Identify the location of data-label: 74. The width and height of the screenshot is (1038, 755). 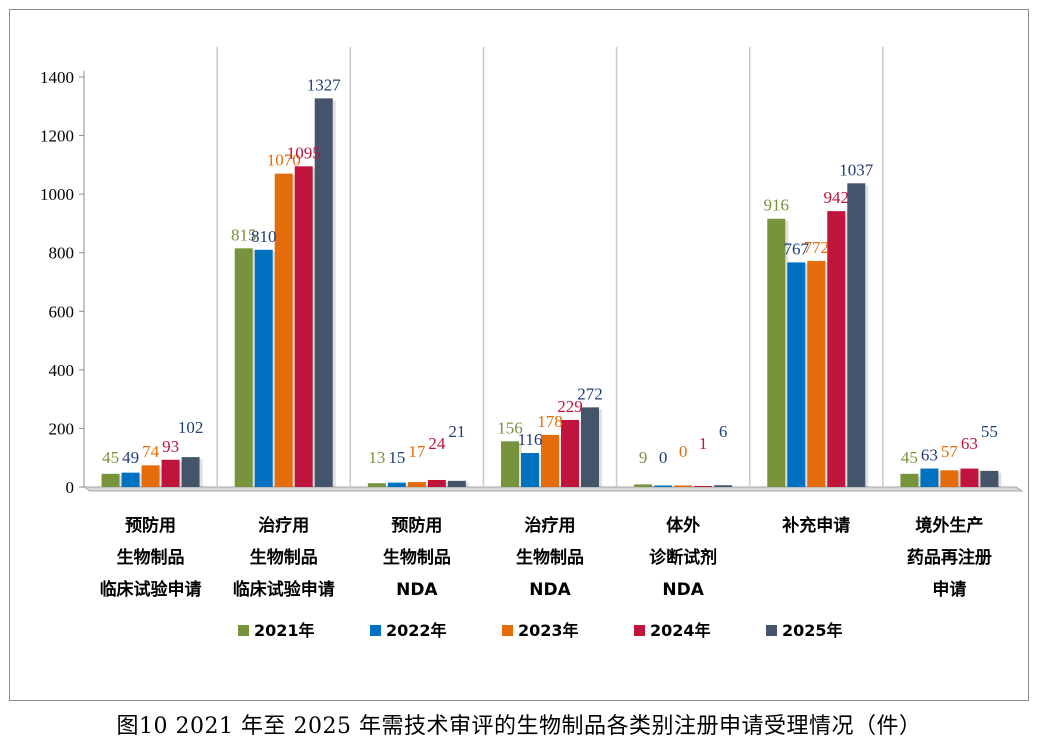
(151, 451).